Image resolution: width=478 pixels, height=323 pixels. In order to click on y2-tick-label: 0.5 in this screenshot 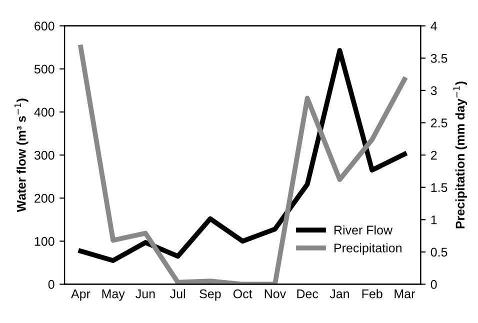, I will do `click(439, 252)`.